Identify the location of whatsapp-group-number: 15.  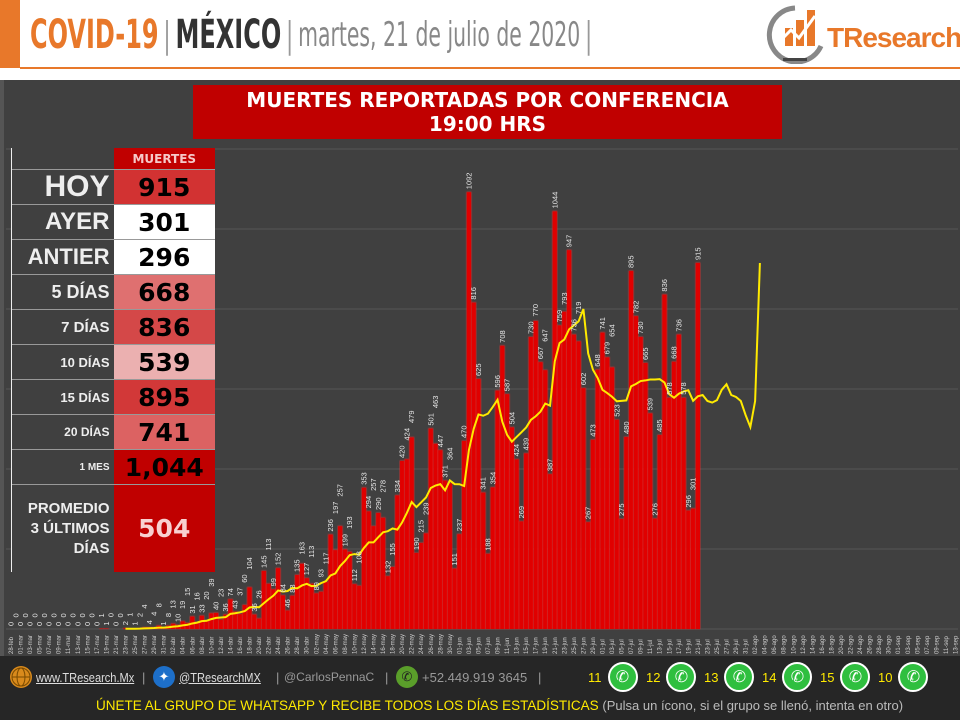
(827, 677).